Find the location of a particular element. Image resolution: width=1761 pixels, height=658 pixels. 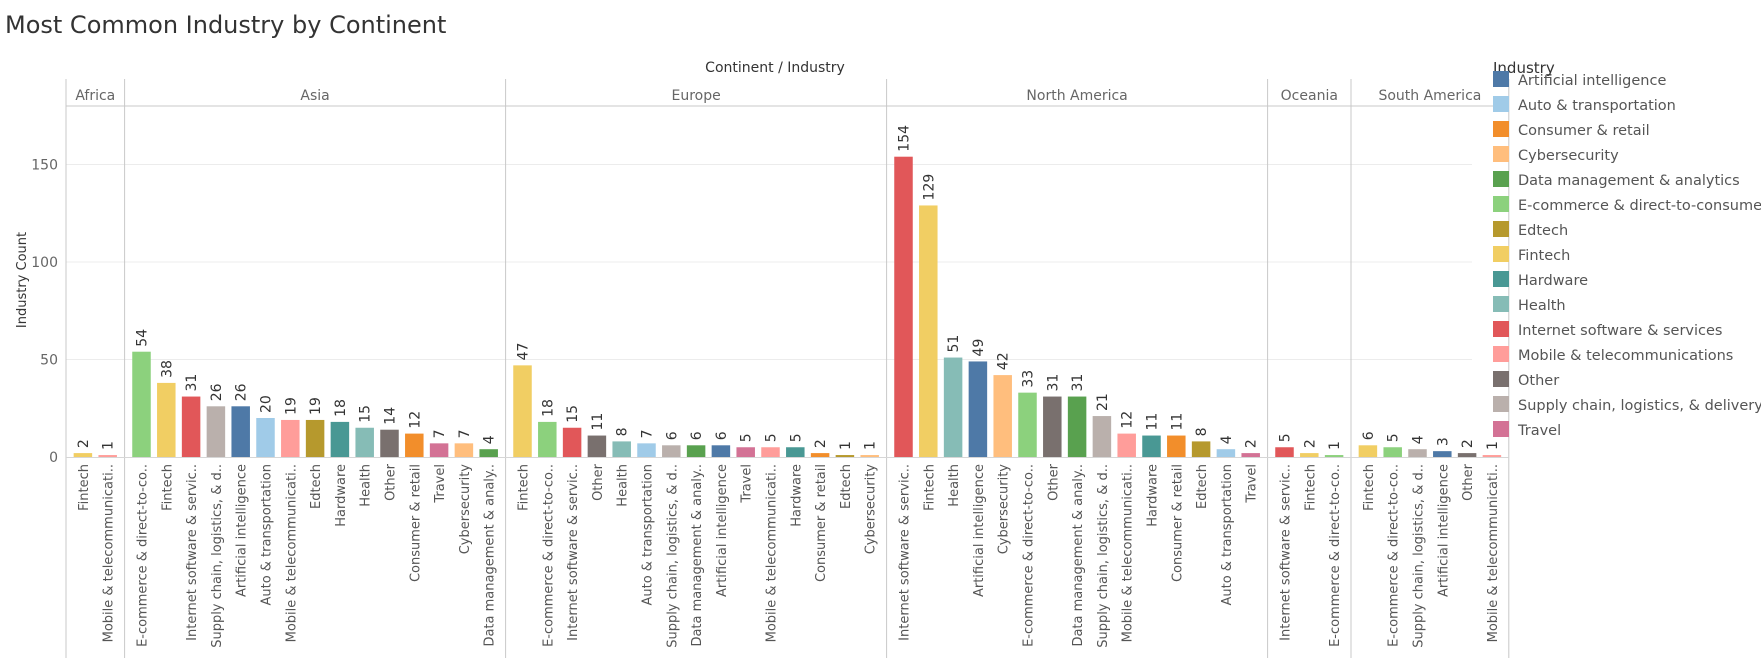

data-label: 33 is located at coordinates (1029, 379).